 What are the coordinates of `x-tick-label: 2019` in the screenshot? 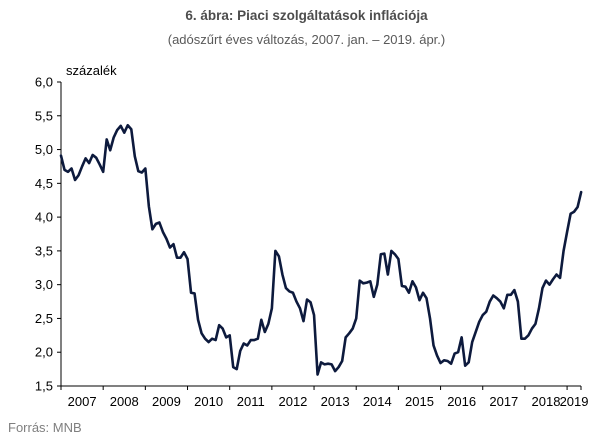 It's located at (574, 401).